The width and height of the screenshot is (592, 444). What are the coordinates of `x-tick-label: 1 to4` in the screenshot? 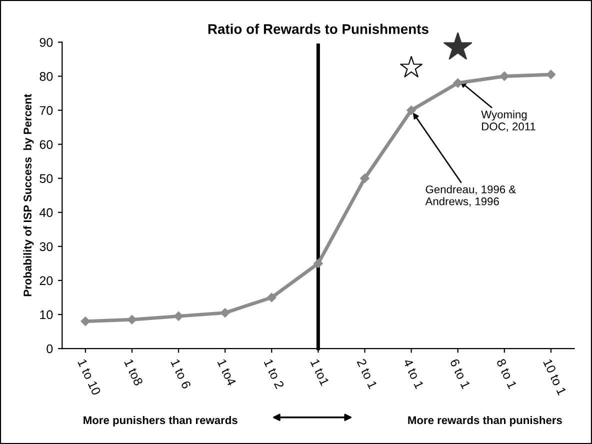 It's located at (226, 372).